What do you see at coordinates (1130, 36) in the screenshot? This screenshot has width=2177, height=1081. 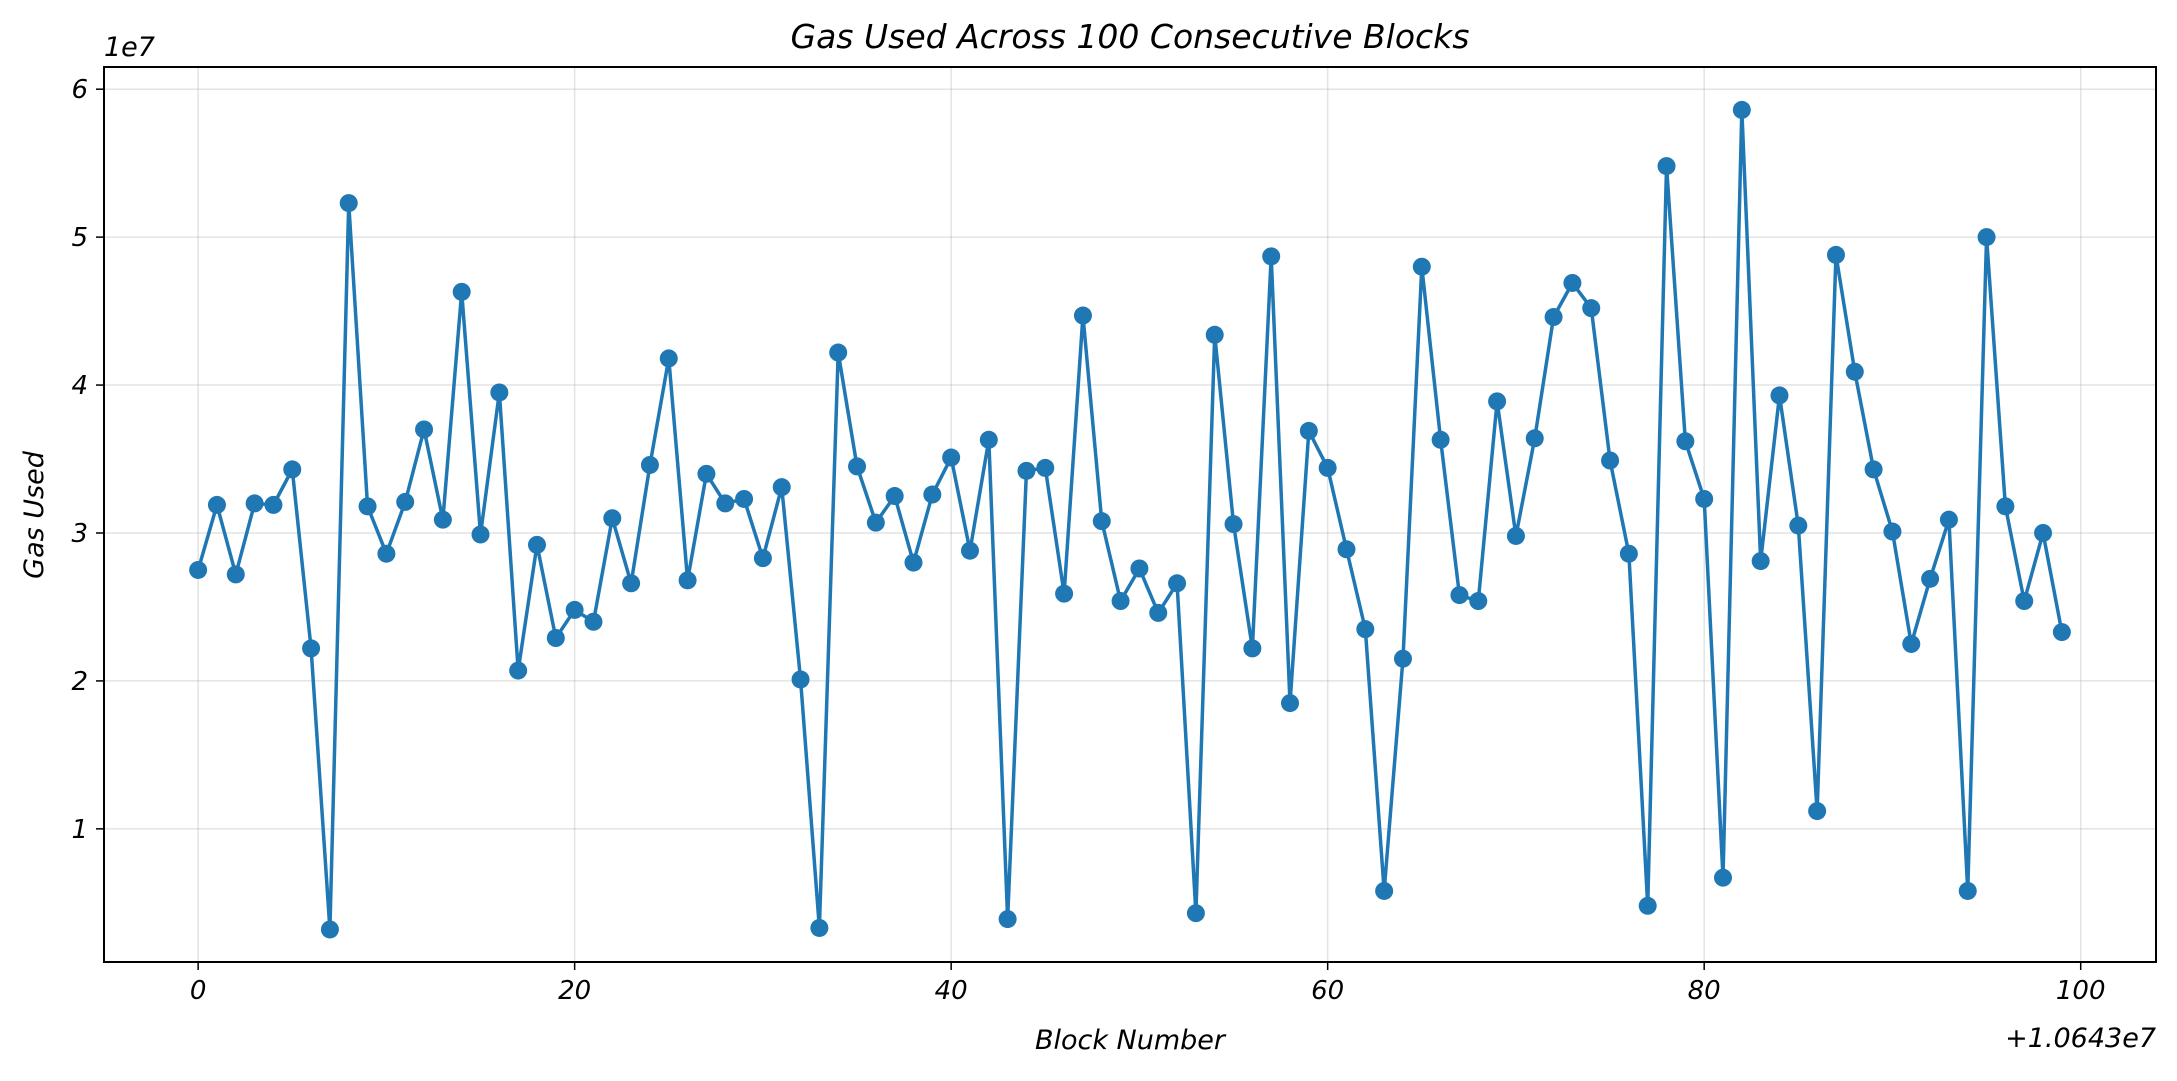 I see `chart-title: Gas Used Across 100 Consecutive Blocks` at bounding box center [1130, 36].